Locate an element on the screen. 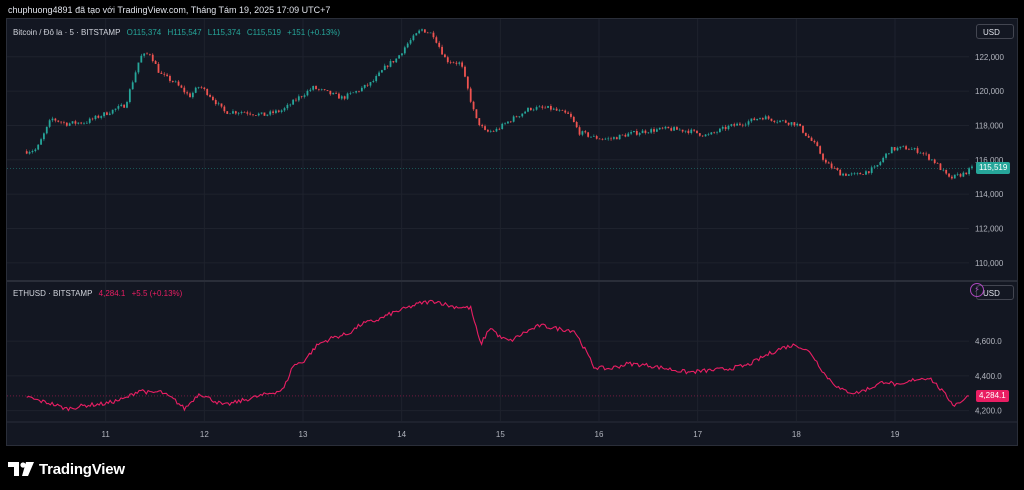  x-tick-label: 11 is located at coordinates (106, 434).